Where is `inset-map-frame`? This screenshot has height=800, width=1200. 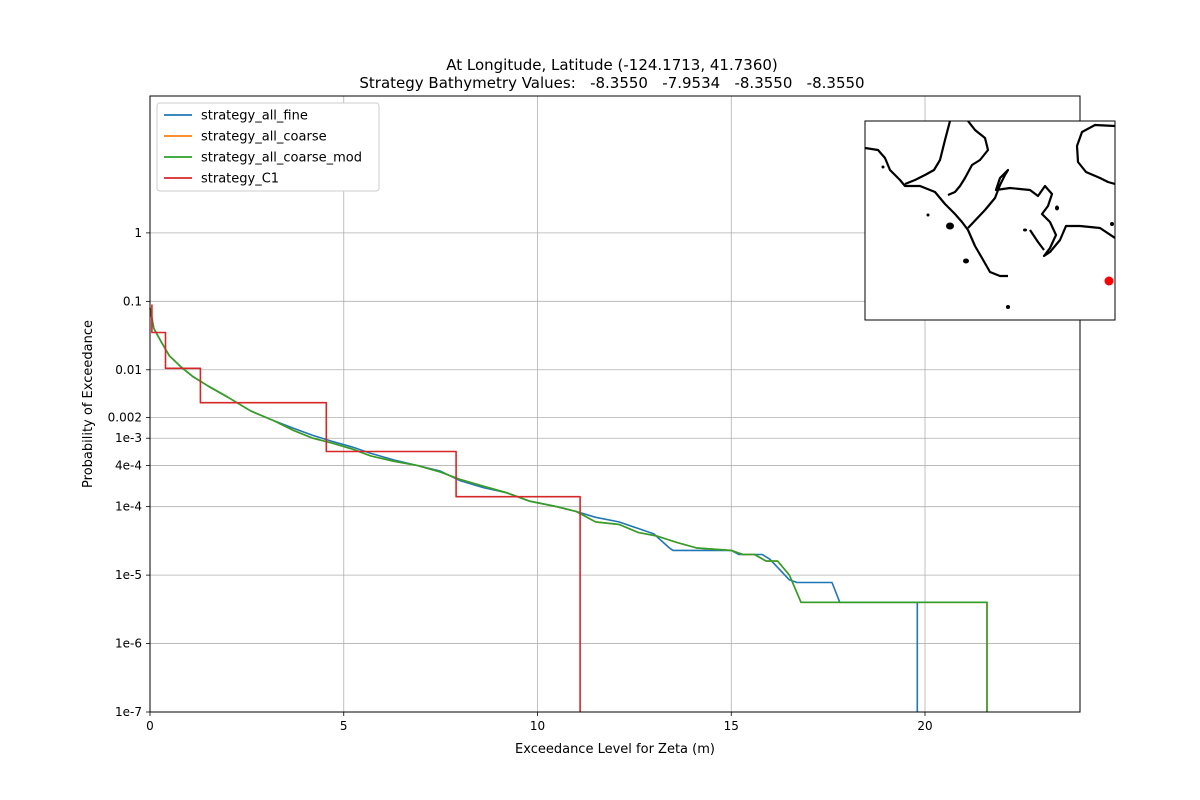 inset-map-frame is located at coordinates (990, 220).